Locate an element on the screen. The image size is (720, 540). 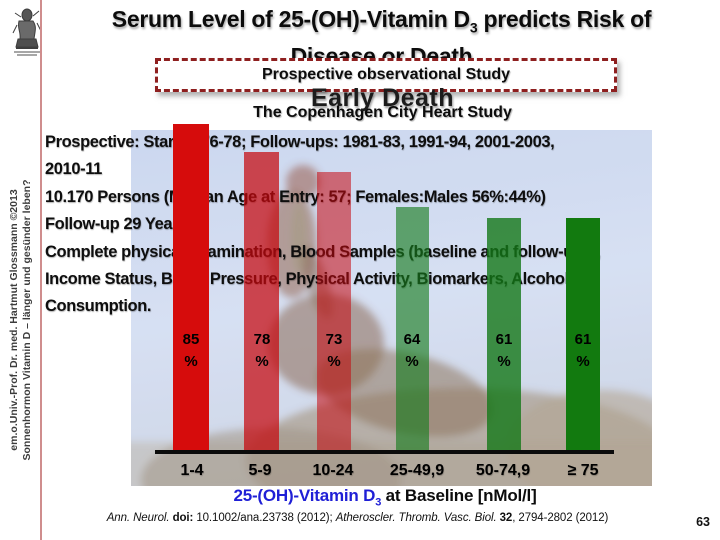
study-line: 2010-11 is located at coordinates (73, 169).